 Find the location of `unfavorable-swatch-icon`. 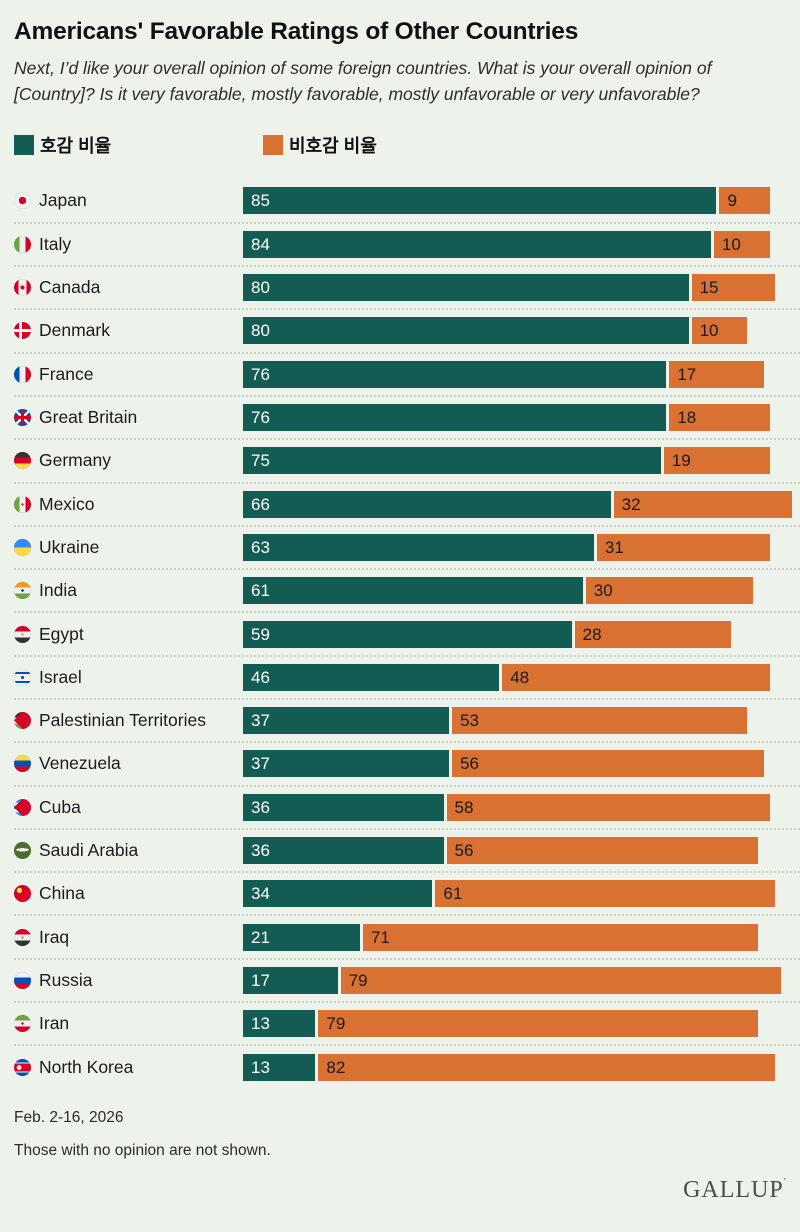

unfavorable-swatch-icon is located at coordinates (273, 144).